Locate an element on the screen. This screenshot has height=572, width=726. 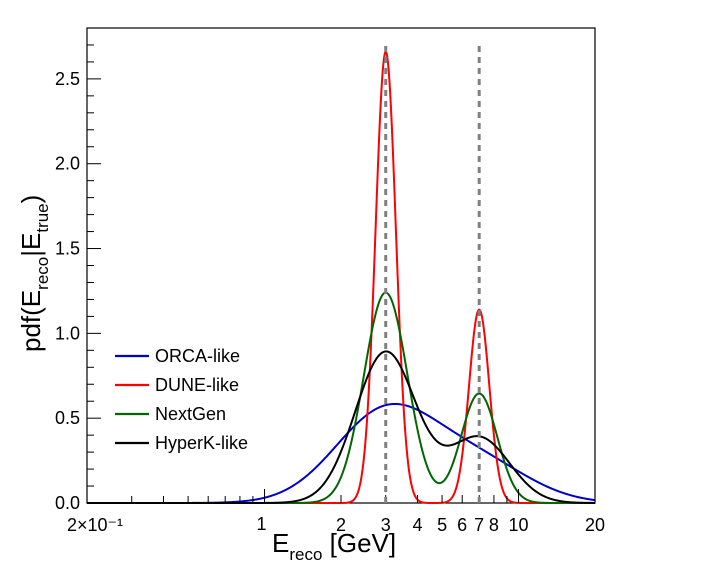
legend-label-nextgen: NextGen is located at coordinates (190, 414).